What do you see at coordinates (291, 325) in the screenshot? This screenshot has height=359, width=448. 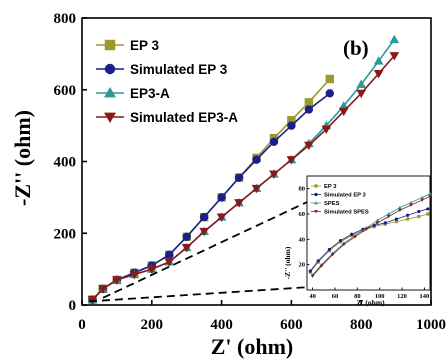 I see `main-x-tick-label: 600` at bounding box center [291, 325].